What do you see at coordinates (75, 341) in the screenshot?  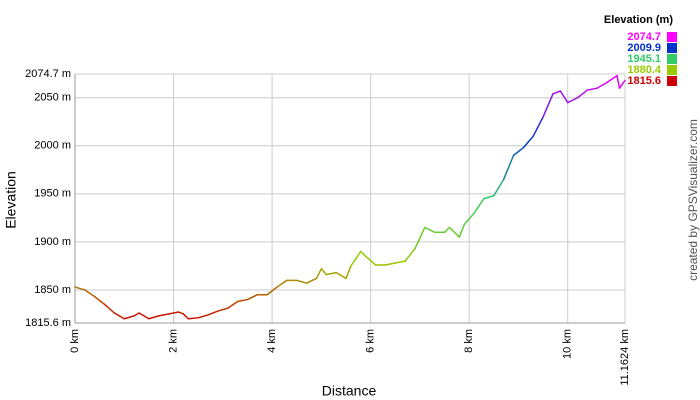 I see `x-tick-label: 0 km` at bounding box center [75, 341].